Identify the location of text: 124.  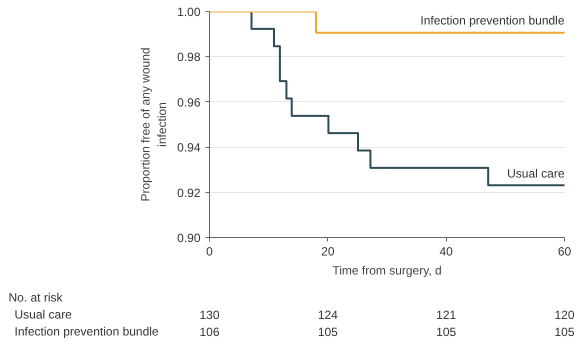
(328, 315).